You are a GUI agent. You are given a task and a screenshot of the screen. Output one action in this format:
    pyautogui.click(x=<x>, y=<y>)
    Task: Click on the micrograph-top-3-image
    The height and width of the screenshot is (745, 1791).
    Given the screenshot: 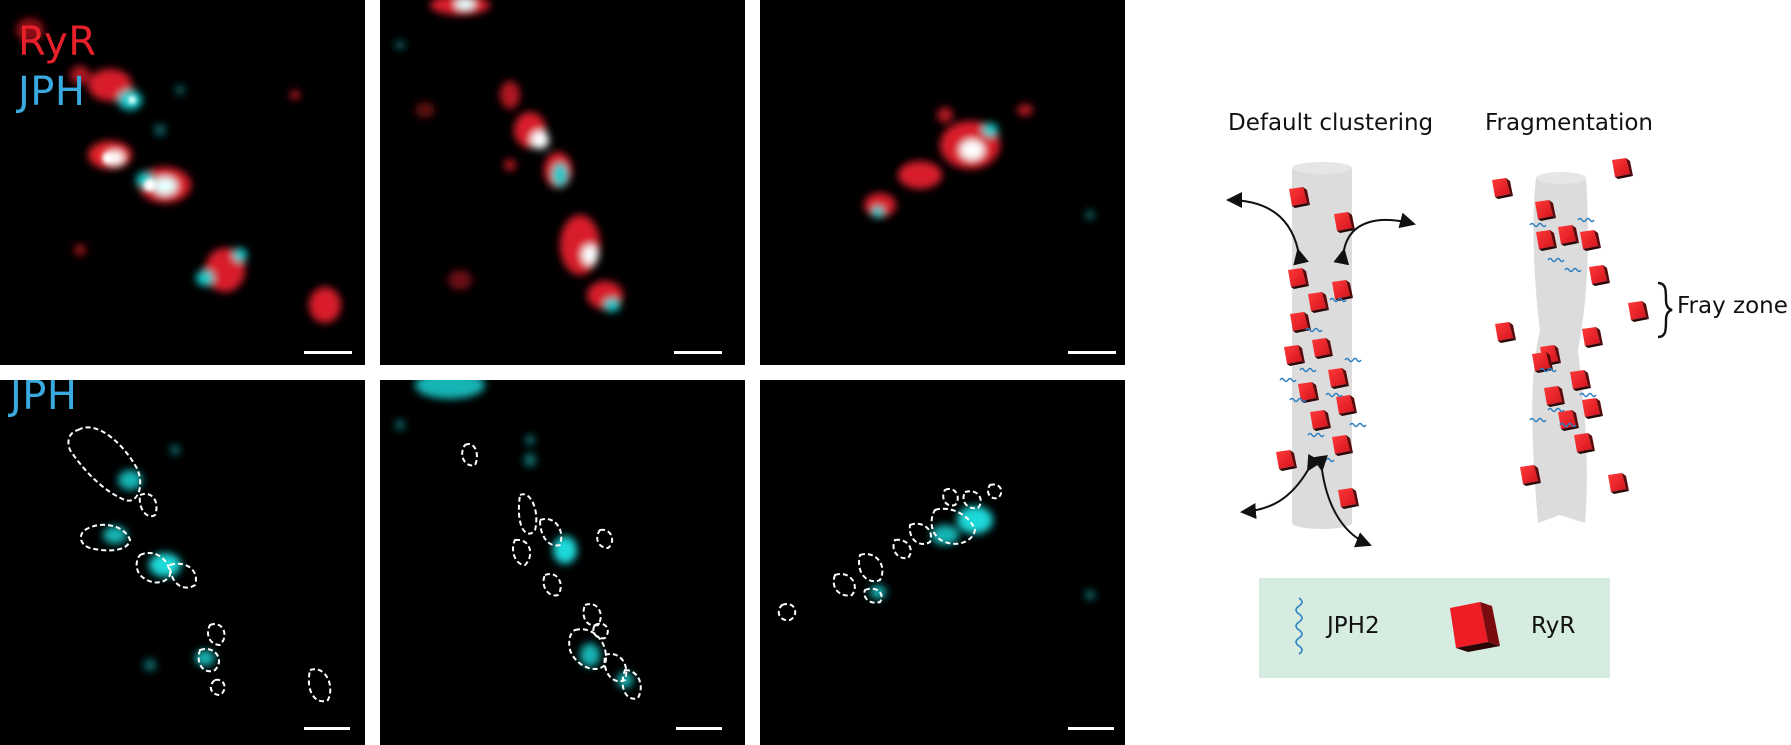 What is the action you would take?
    pyautogui.click(x=979, y=162)
    